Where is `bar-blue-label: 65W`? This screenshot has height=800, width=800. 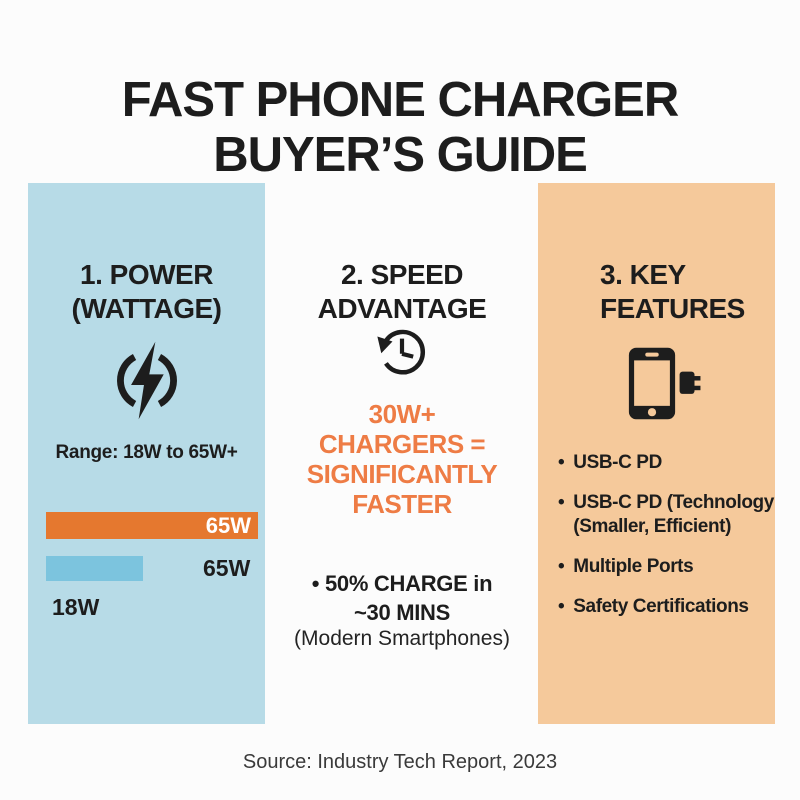 bar-blue-label: 65W is located at coordinates (227, 568).